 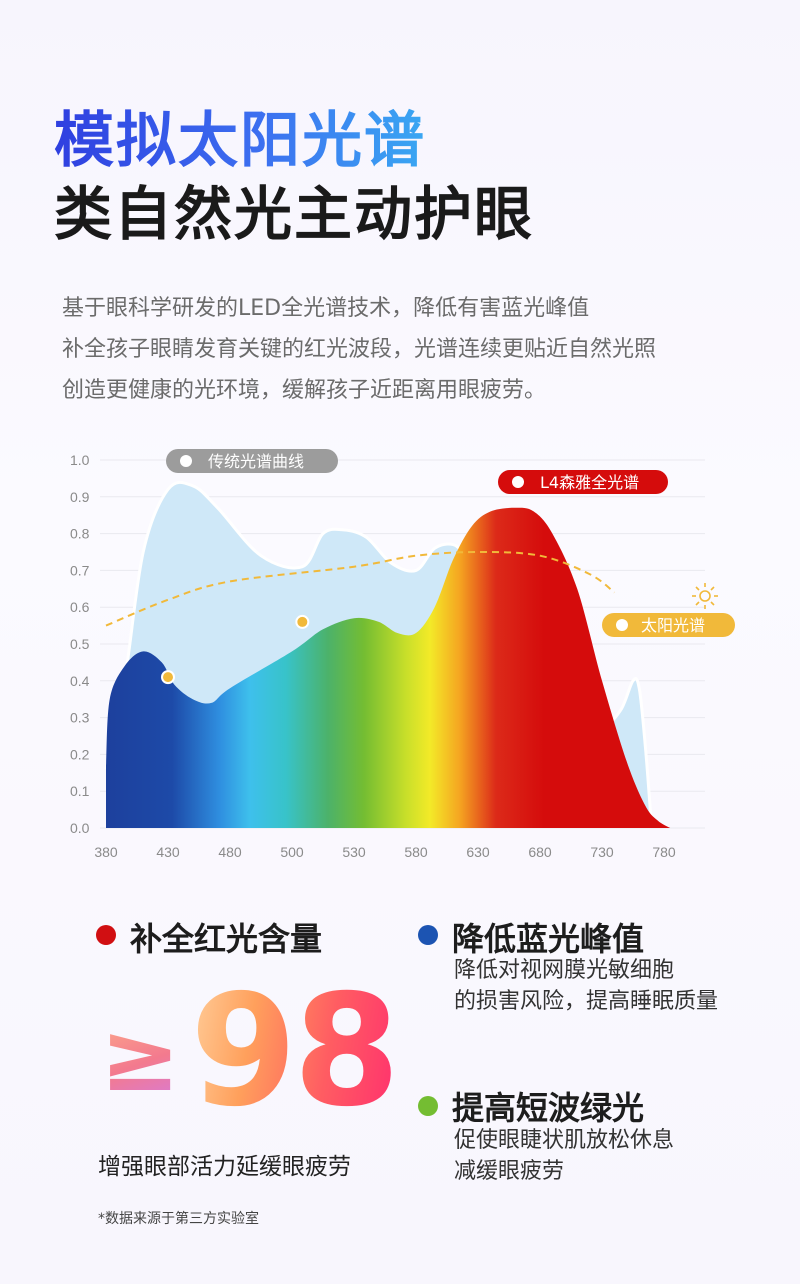 What do you see at coordinates (226, 939) in the screenshot?
I see `feature-red-title: 补全红光含量` at bounding box center [226, 939].